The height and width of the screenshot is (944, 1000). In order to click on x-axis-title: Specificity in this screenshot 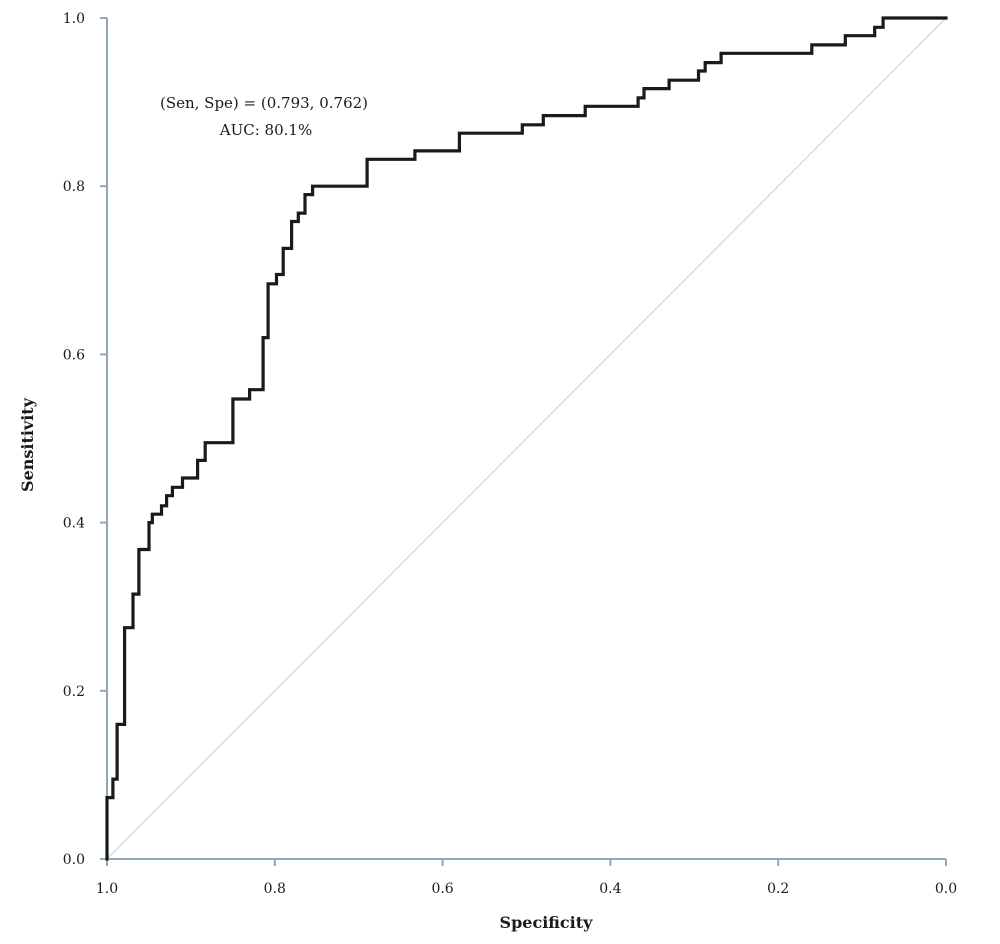, I will do `click(547, 922)`.